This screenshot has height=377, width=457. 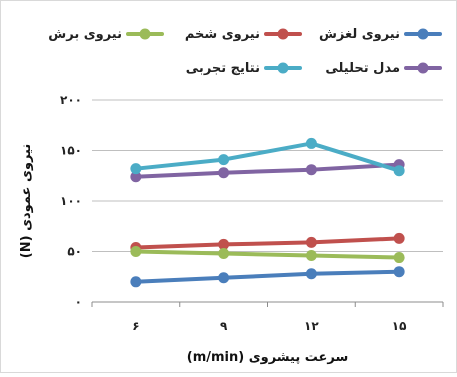 What do you see at coordinates (26, 201) in the screenshot?
I see `y-axis-title: نیروی عمودی (N)` at bounding box center [26, 201].